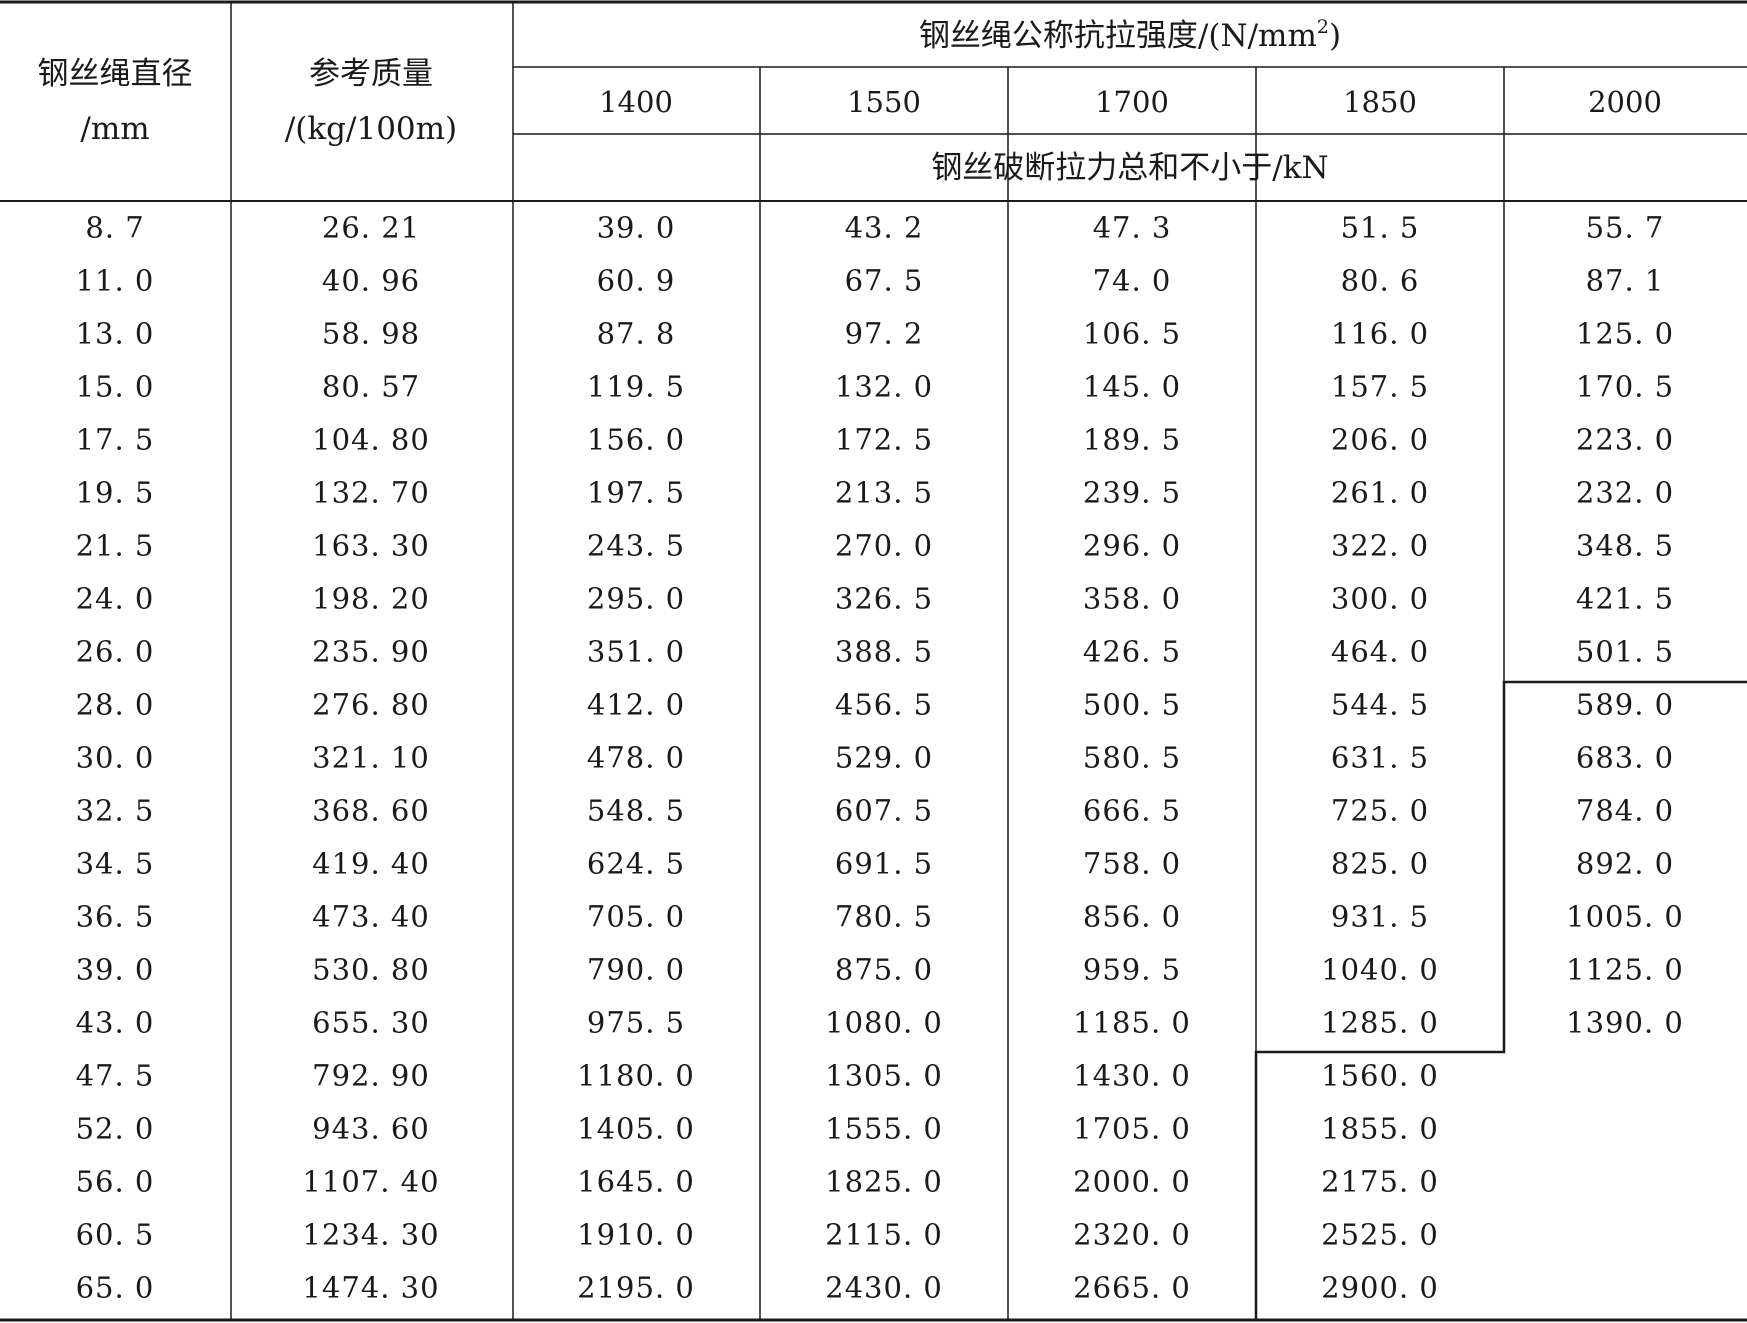  What do you see at coordinates (1132, 493) in the screenshot?
I see `cell-f1700: 239. 5` at bounding box center [1132, 493].